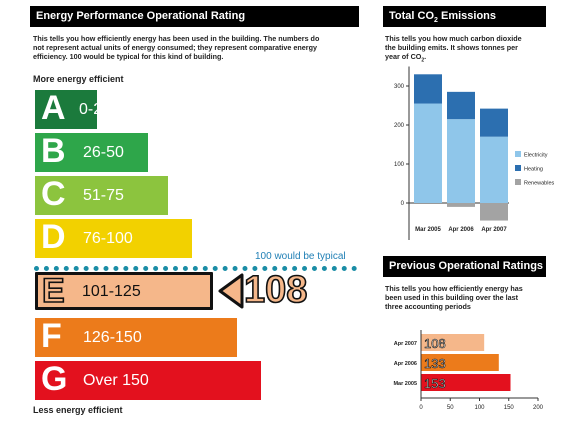 Image resolution: width=578 pixels, height=421 pixels. Describe the element at coordinates (533, 170) in the screenshot. I see `legend-label: Heating` at that location.